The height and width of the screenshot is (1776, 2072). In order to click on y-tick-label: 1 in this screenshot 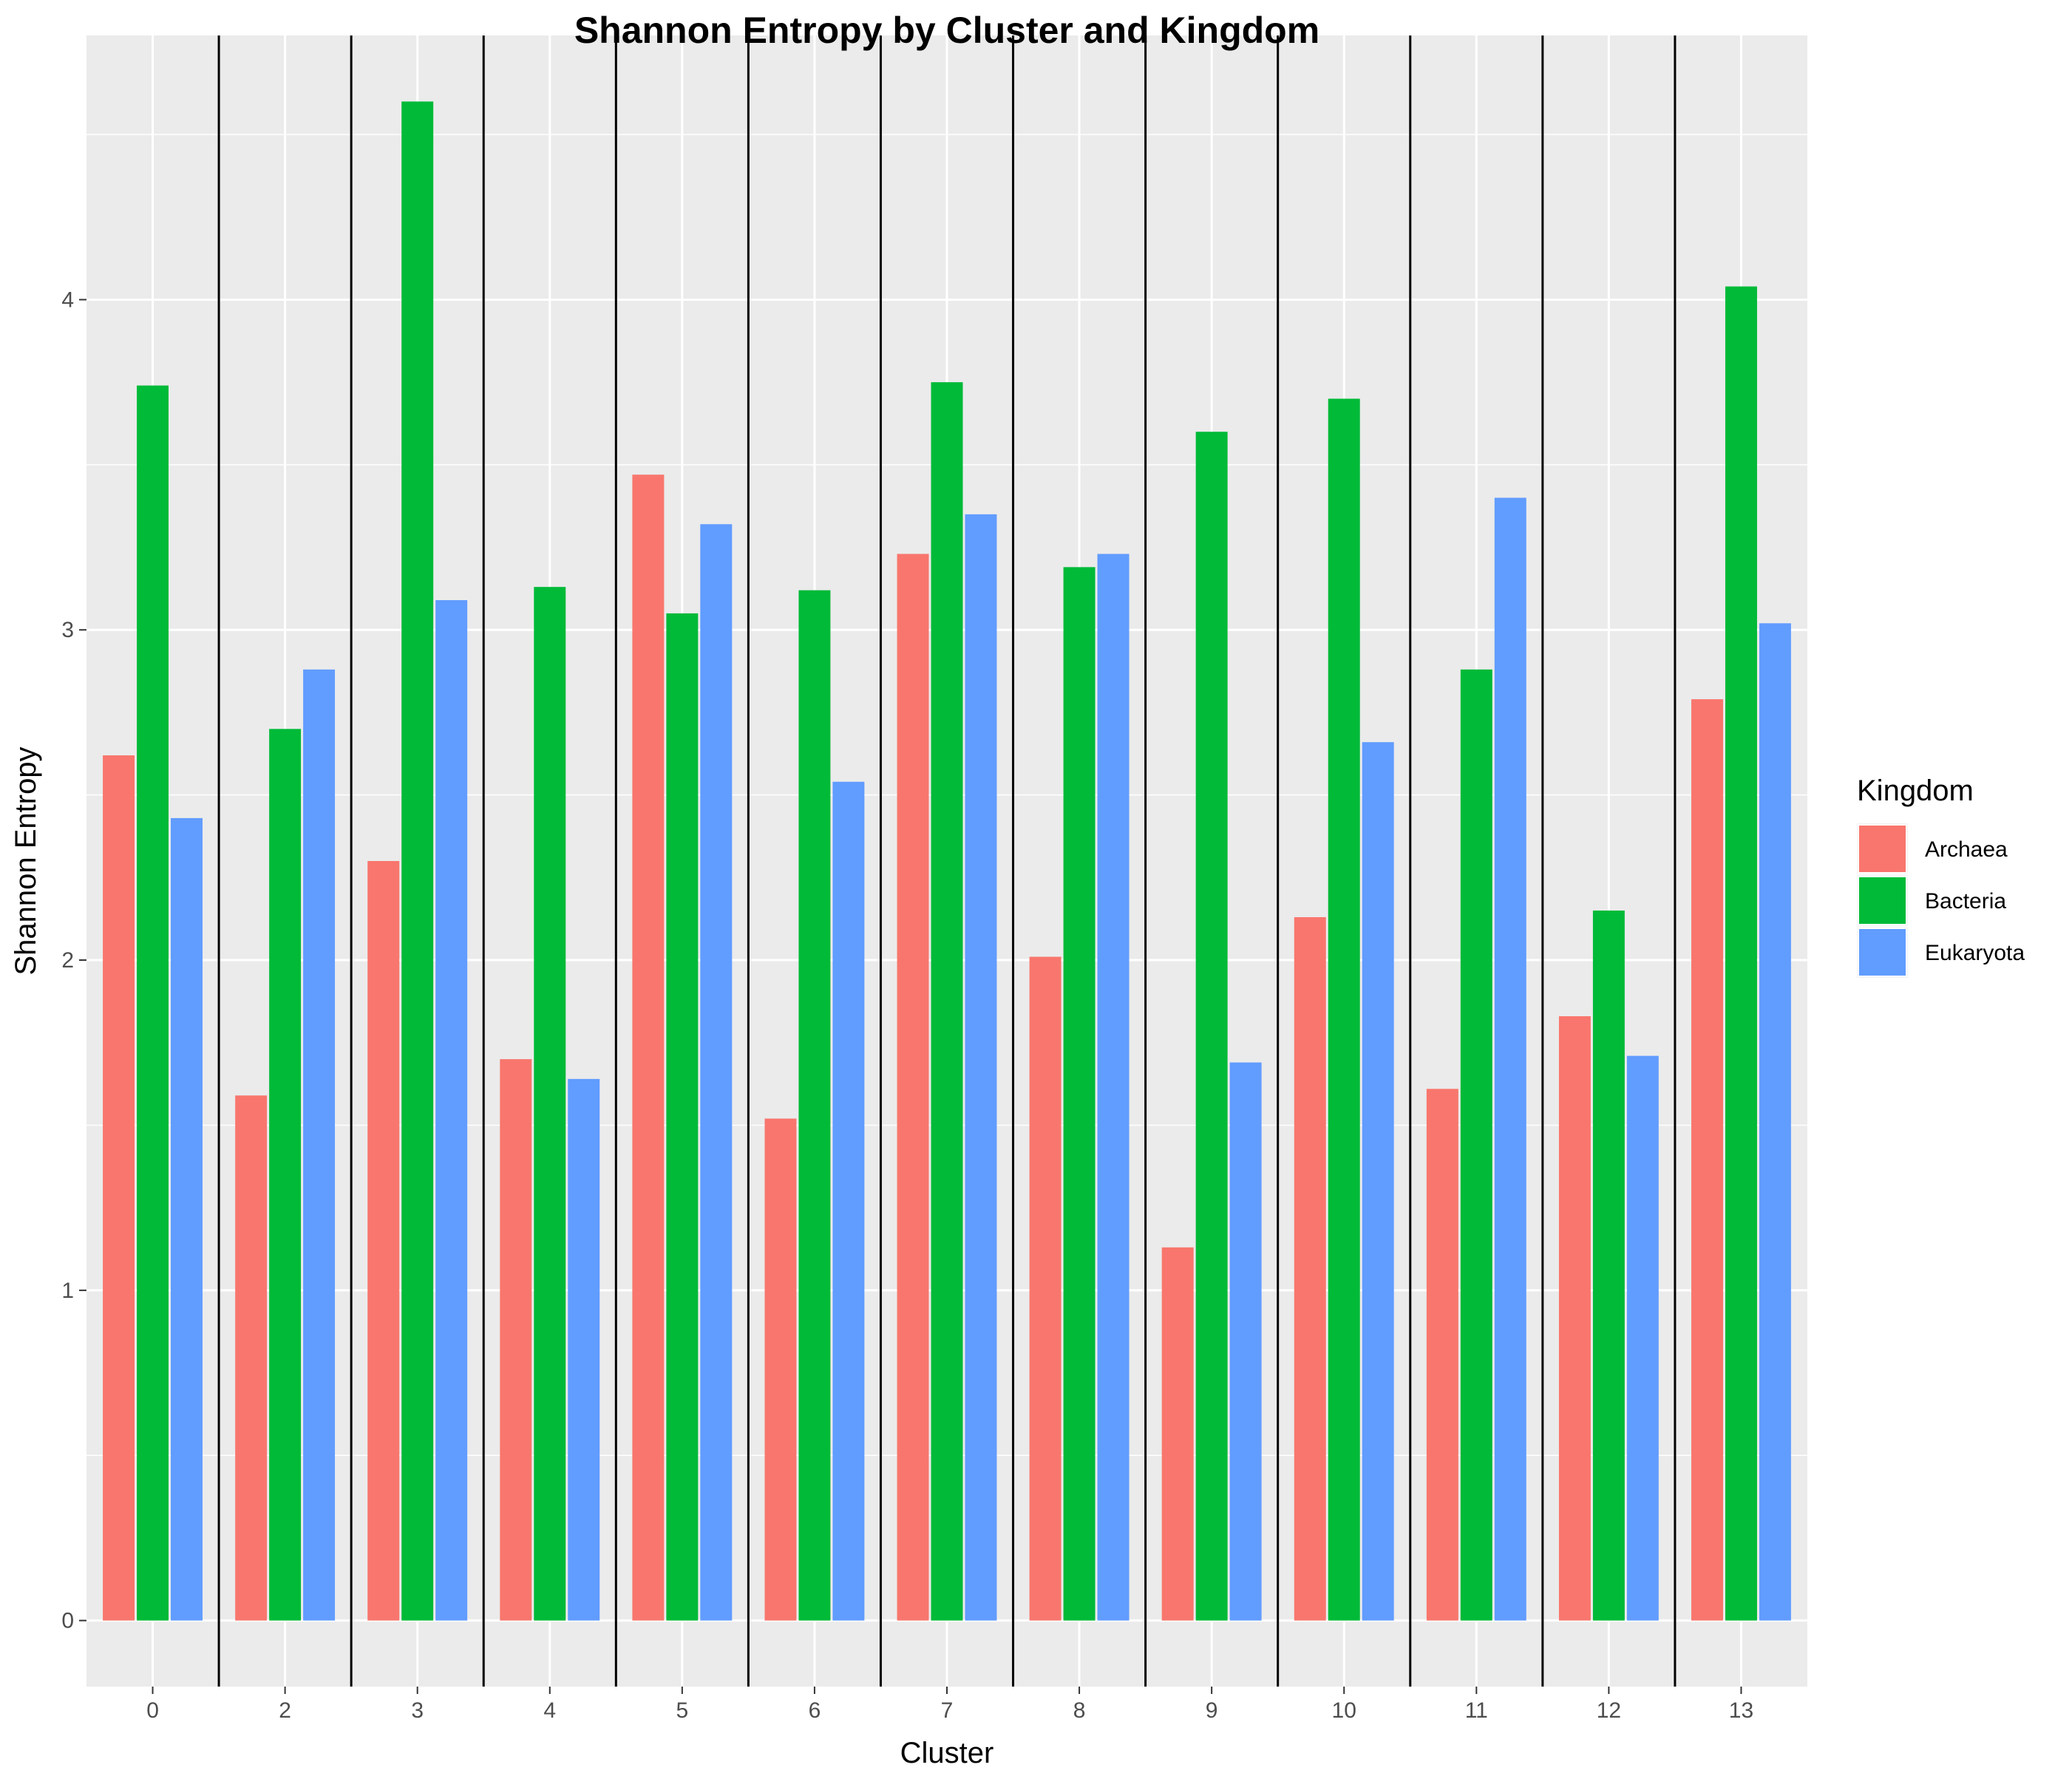, I will do `click(67, 1291)`.